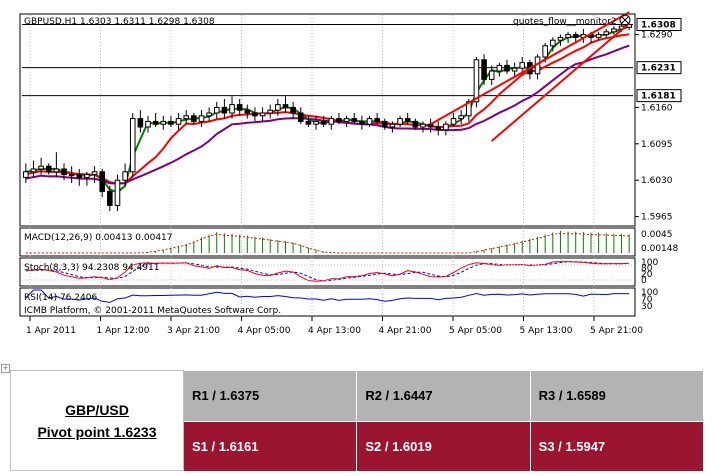 This screenshot has height=476, width=719. Describe the element at coordinates (657, 145) in the screenshot. I see `y-tick-label-2: 1.6095` at that location.